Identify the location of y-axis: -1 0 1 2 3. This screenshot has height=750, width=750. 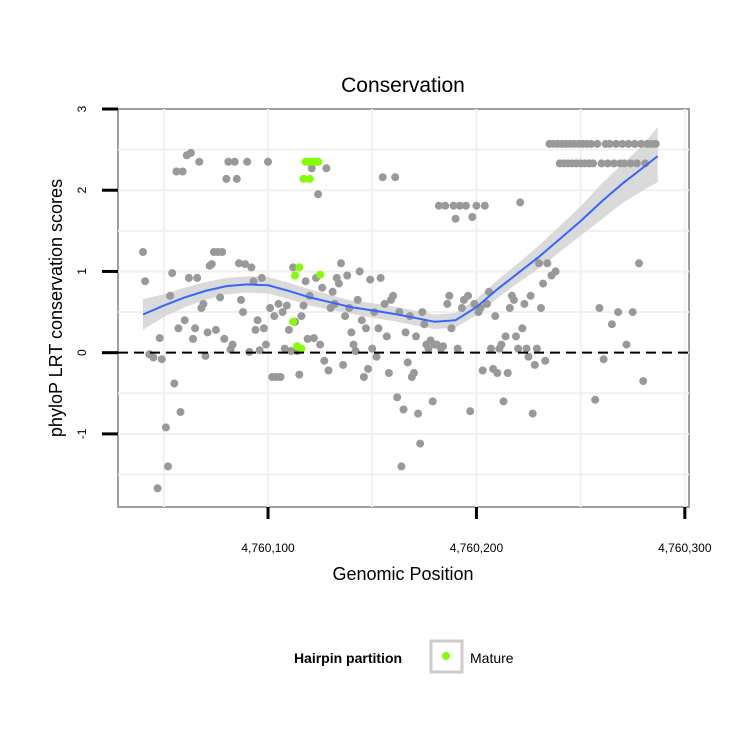
(96, 272).